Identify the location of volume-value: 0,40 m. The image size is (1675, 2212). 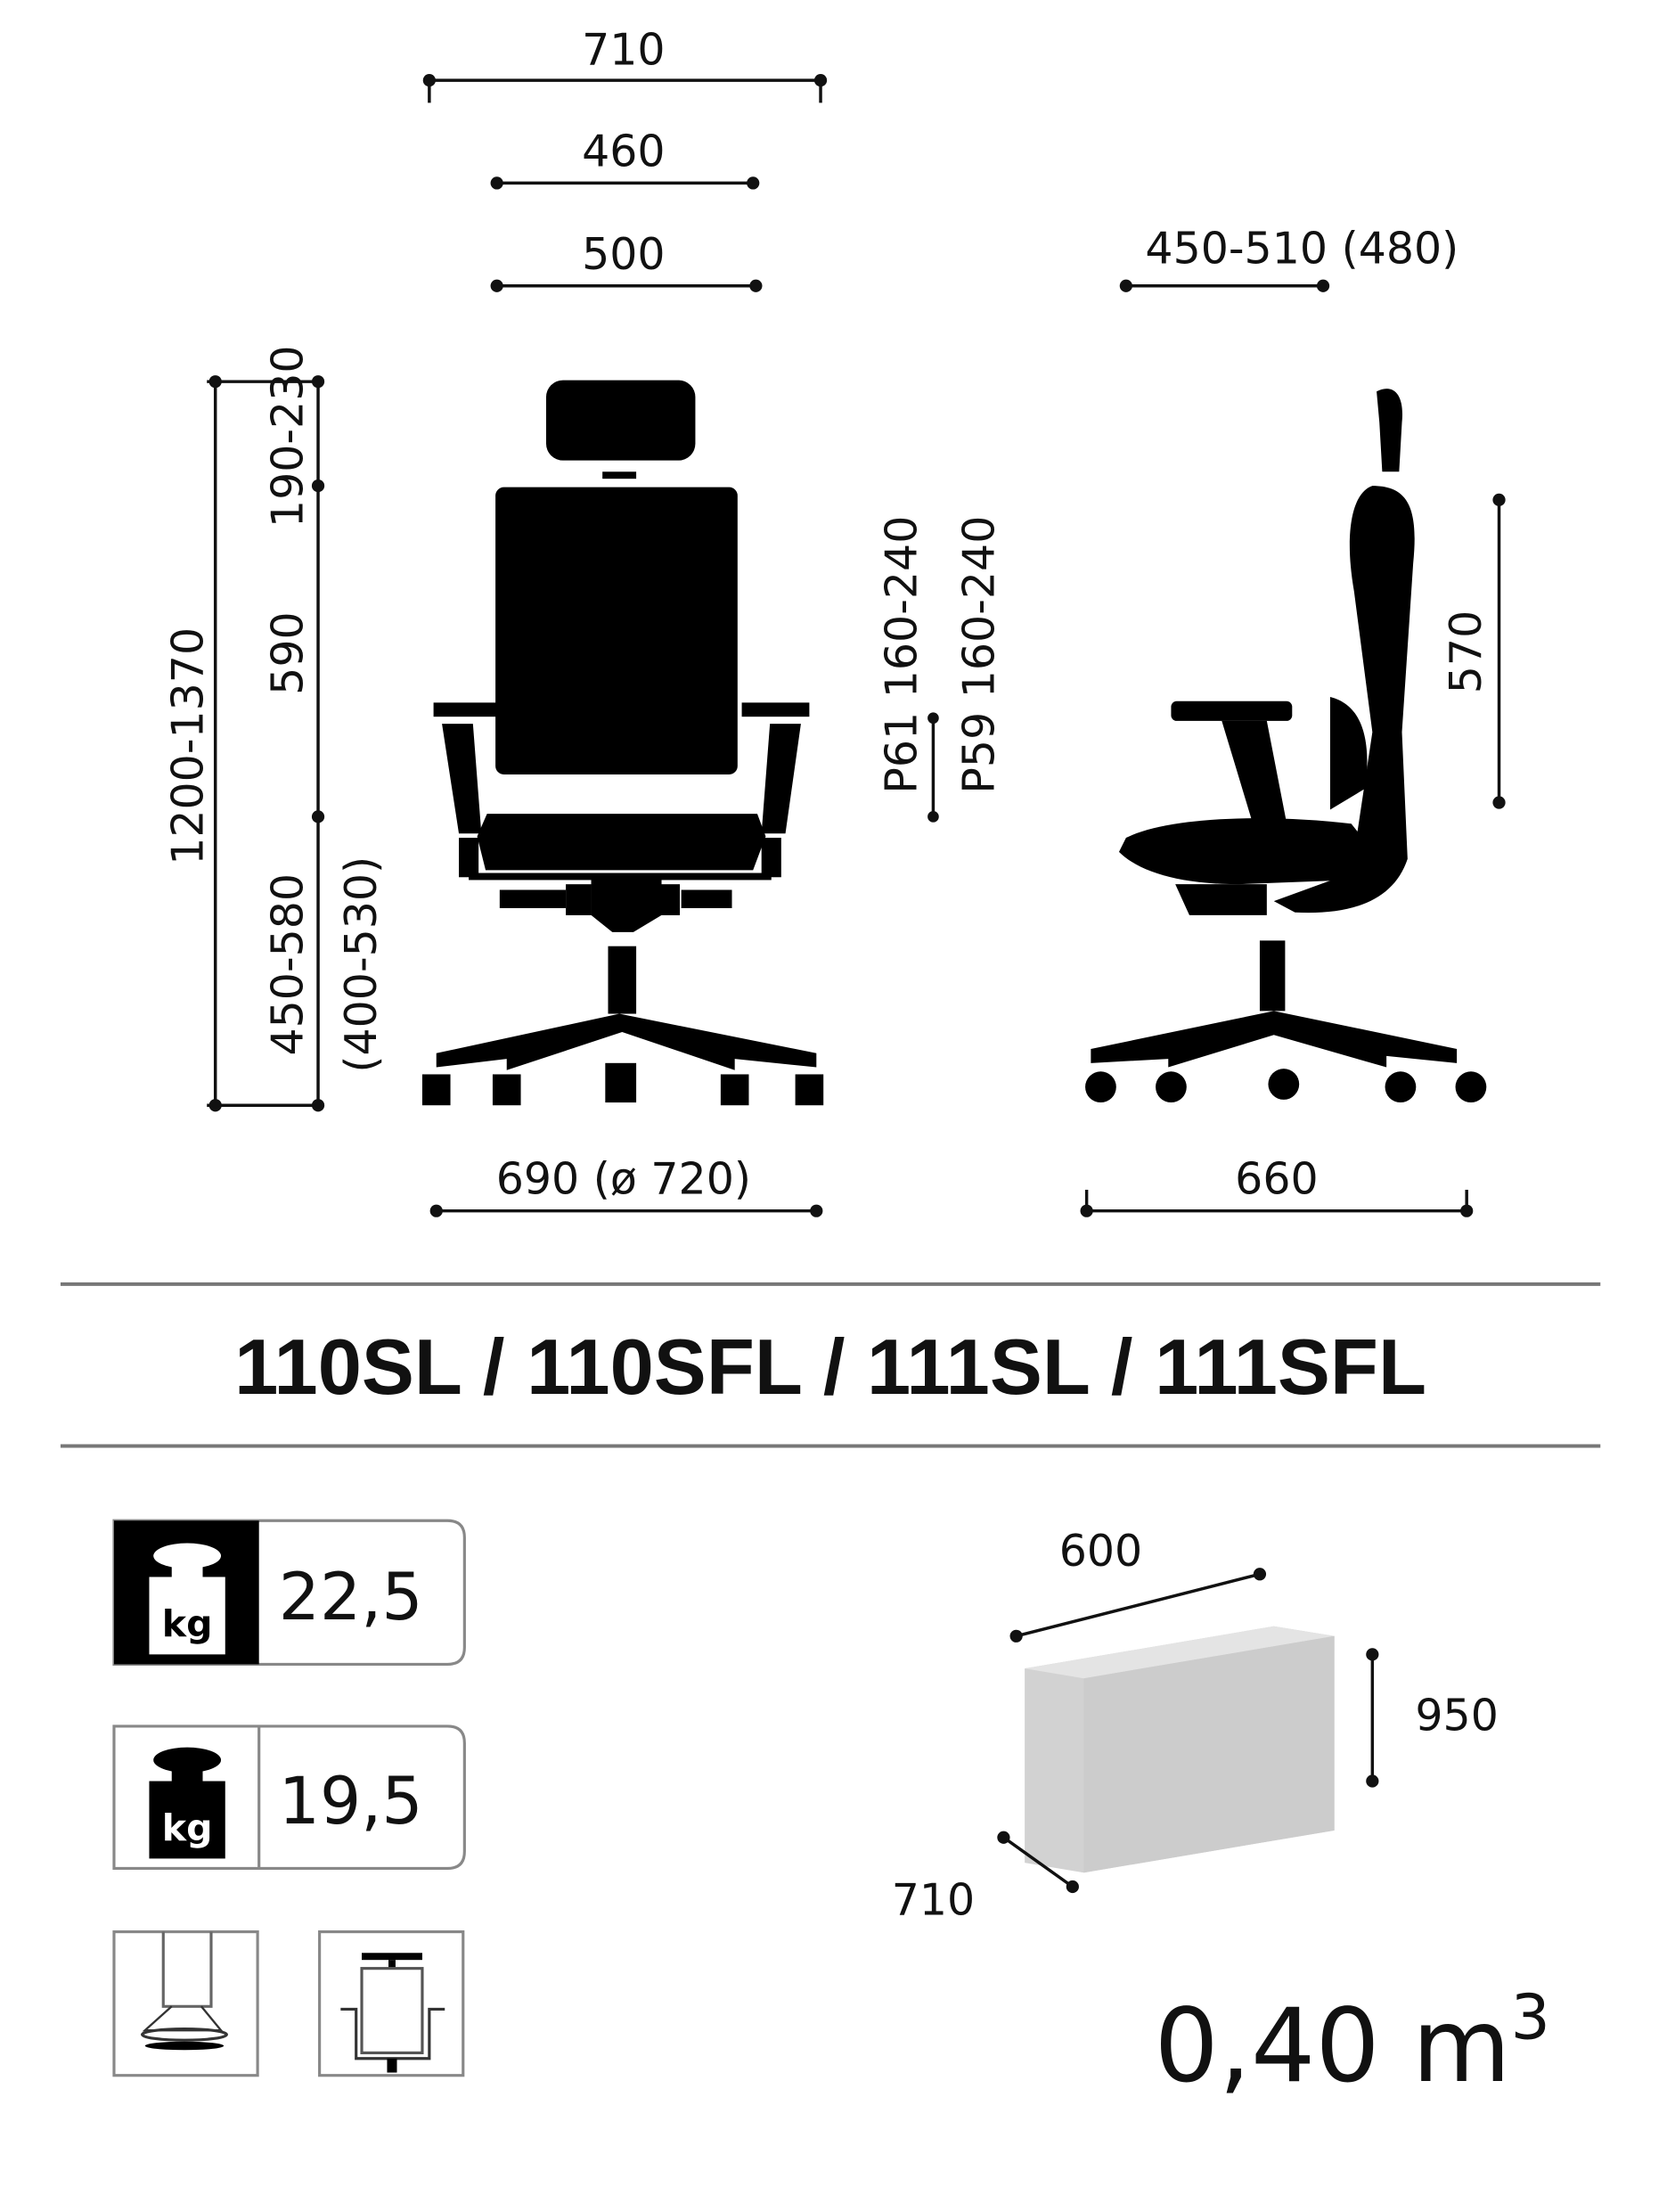
(1332, 2046).